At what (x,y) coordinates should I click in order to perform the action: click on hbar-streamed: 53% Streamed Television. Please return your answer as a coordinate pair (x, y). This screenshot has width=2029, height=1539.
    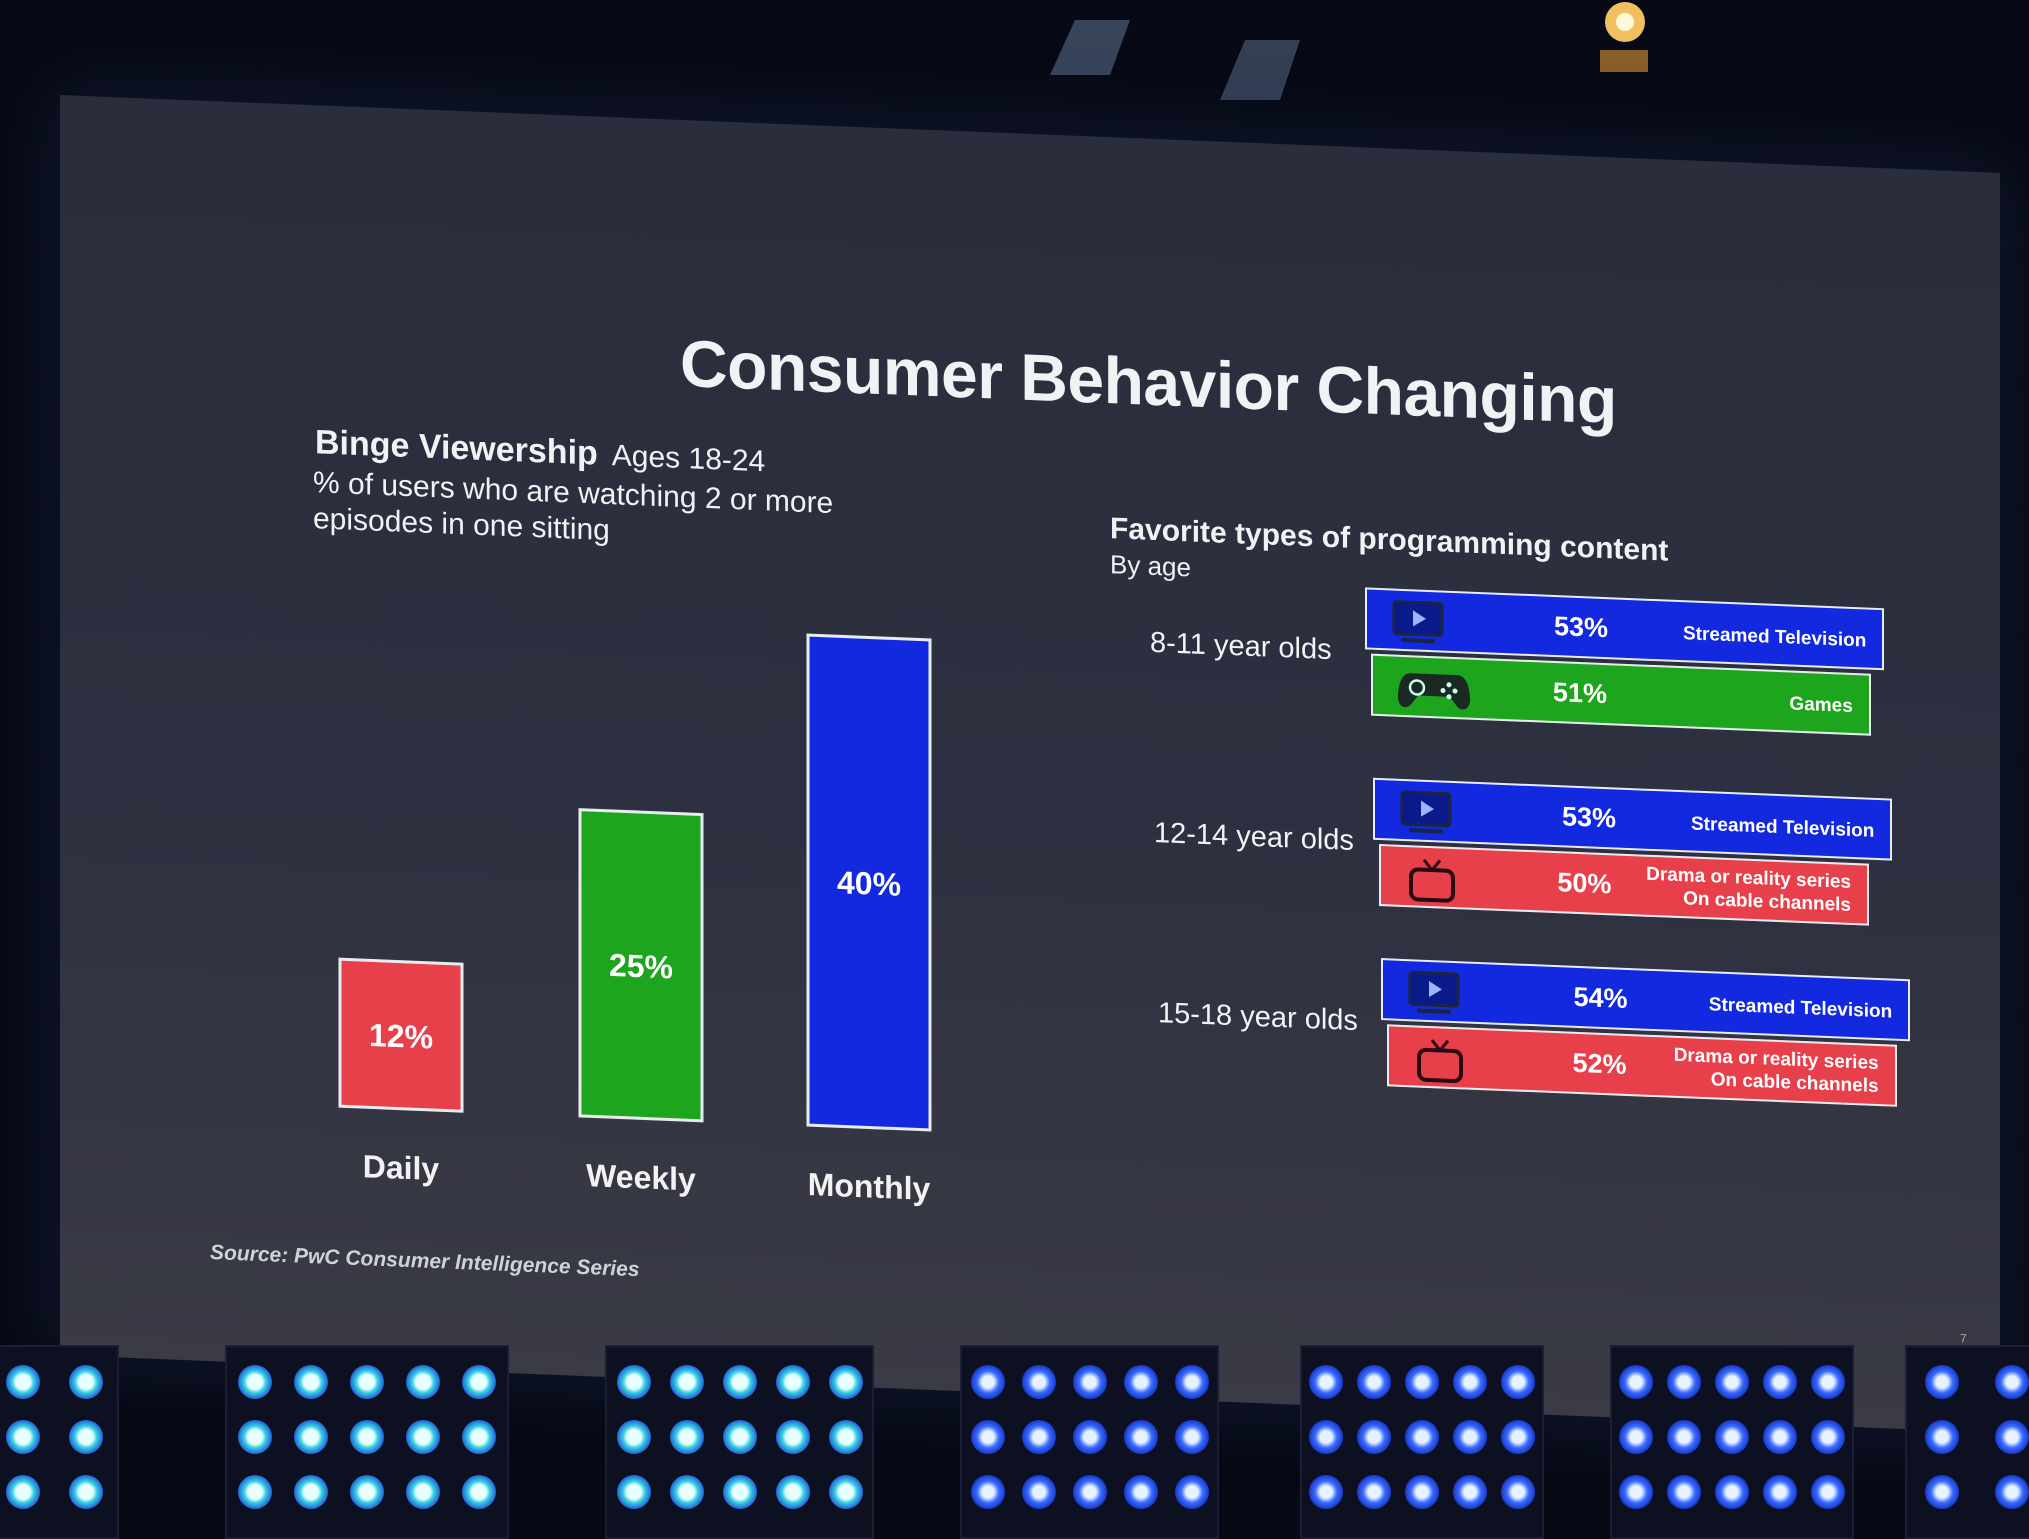
    Looking at the image, I should click on (1625, 629).